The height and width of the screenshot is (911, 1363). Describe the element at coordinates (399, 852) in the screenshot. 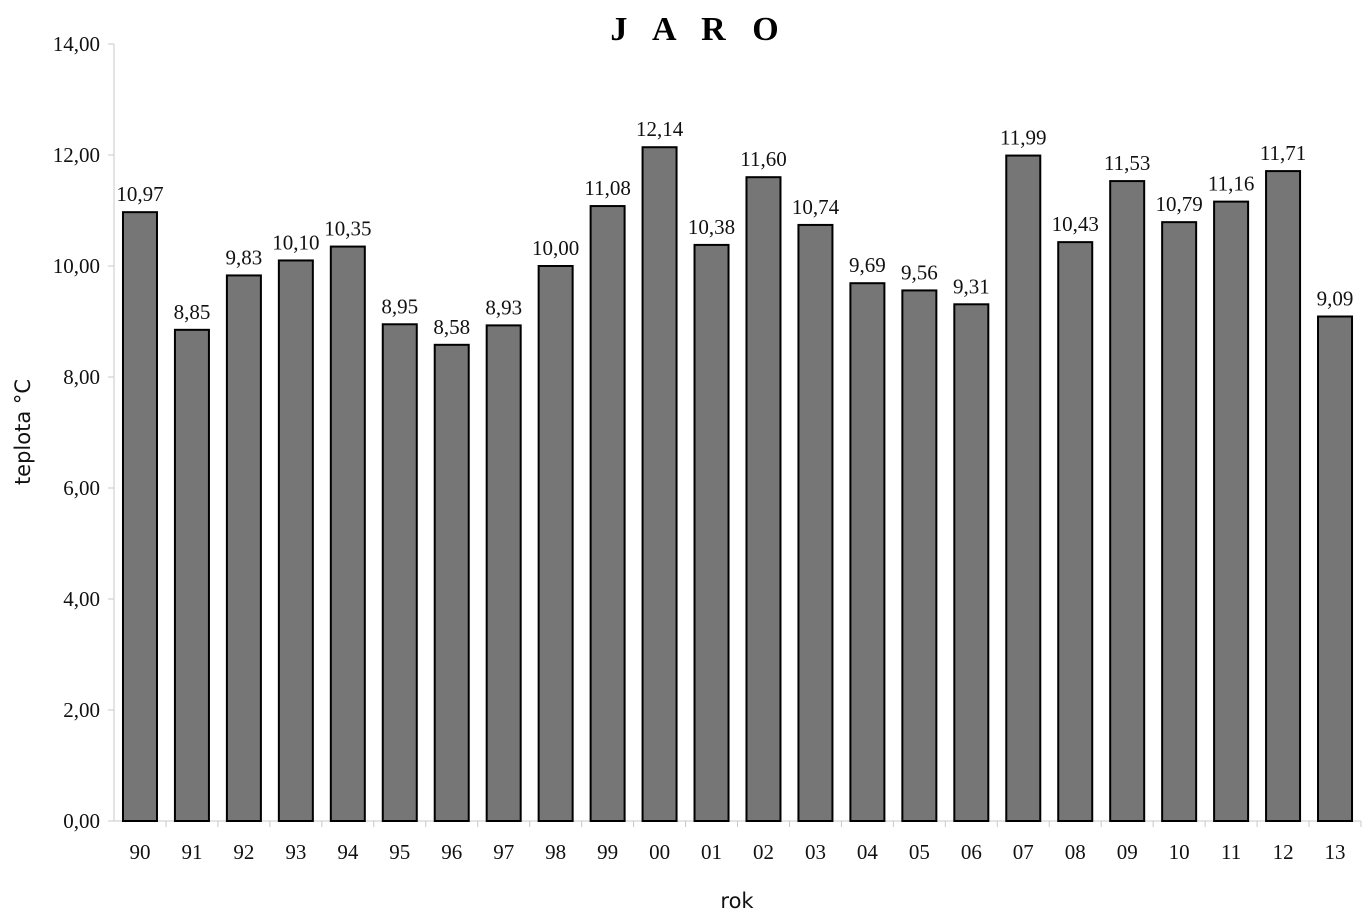

I see `x-tick-label: 95` at that location.